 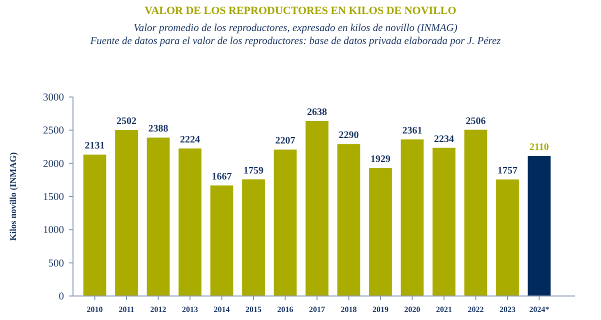 What do you see at coordinates (94, 309) in the screenshot?
I see `x-tick-label: 2010` at bounding box center [94, 309].